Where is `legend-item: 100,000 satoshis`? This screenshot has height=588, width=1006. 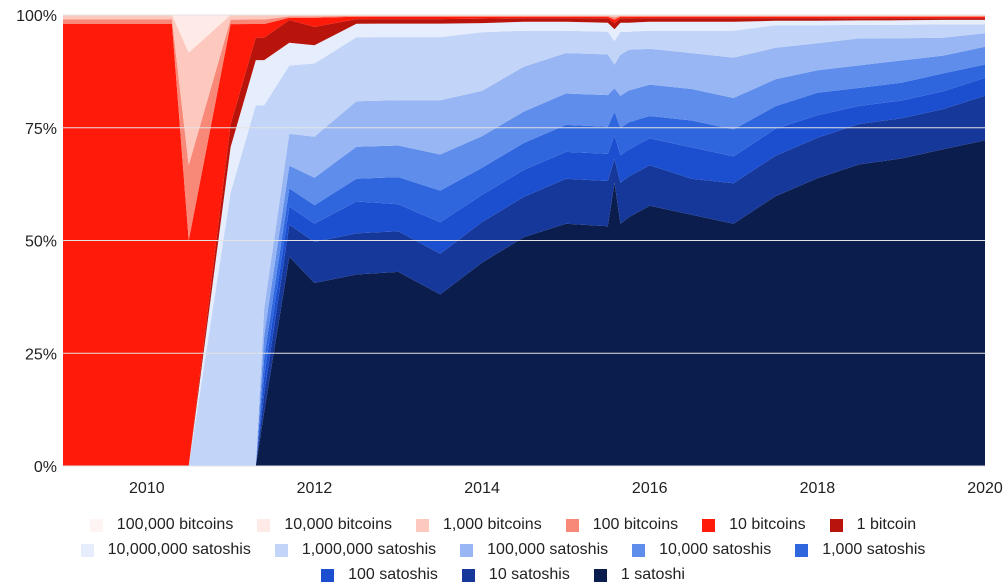
legend-item: 100,000 satoshis is located at coordinates (534, 550).